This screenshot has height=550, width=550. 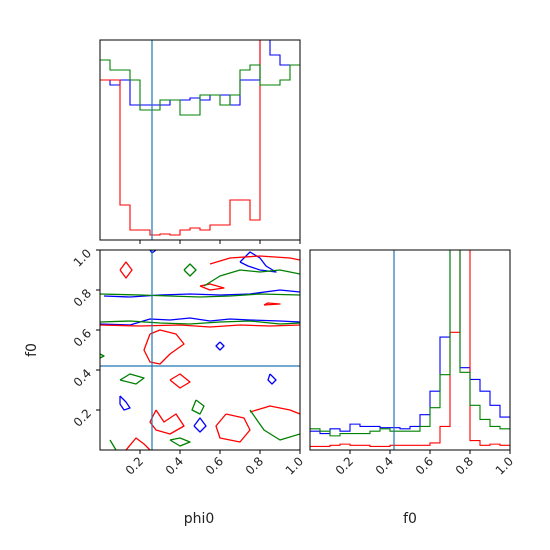 What do you see at coordinates (384, 465) in the screenshot?
I see `f0-hist-xtick-label-1: 0.4` at bounding box center [384, 465].